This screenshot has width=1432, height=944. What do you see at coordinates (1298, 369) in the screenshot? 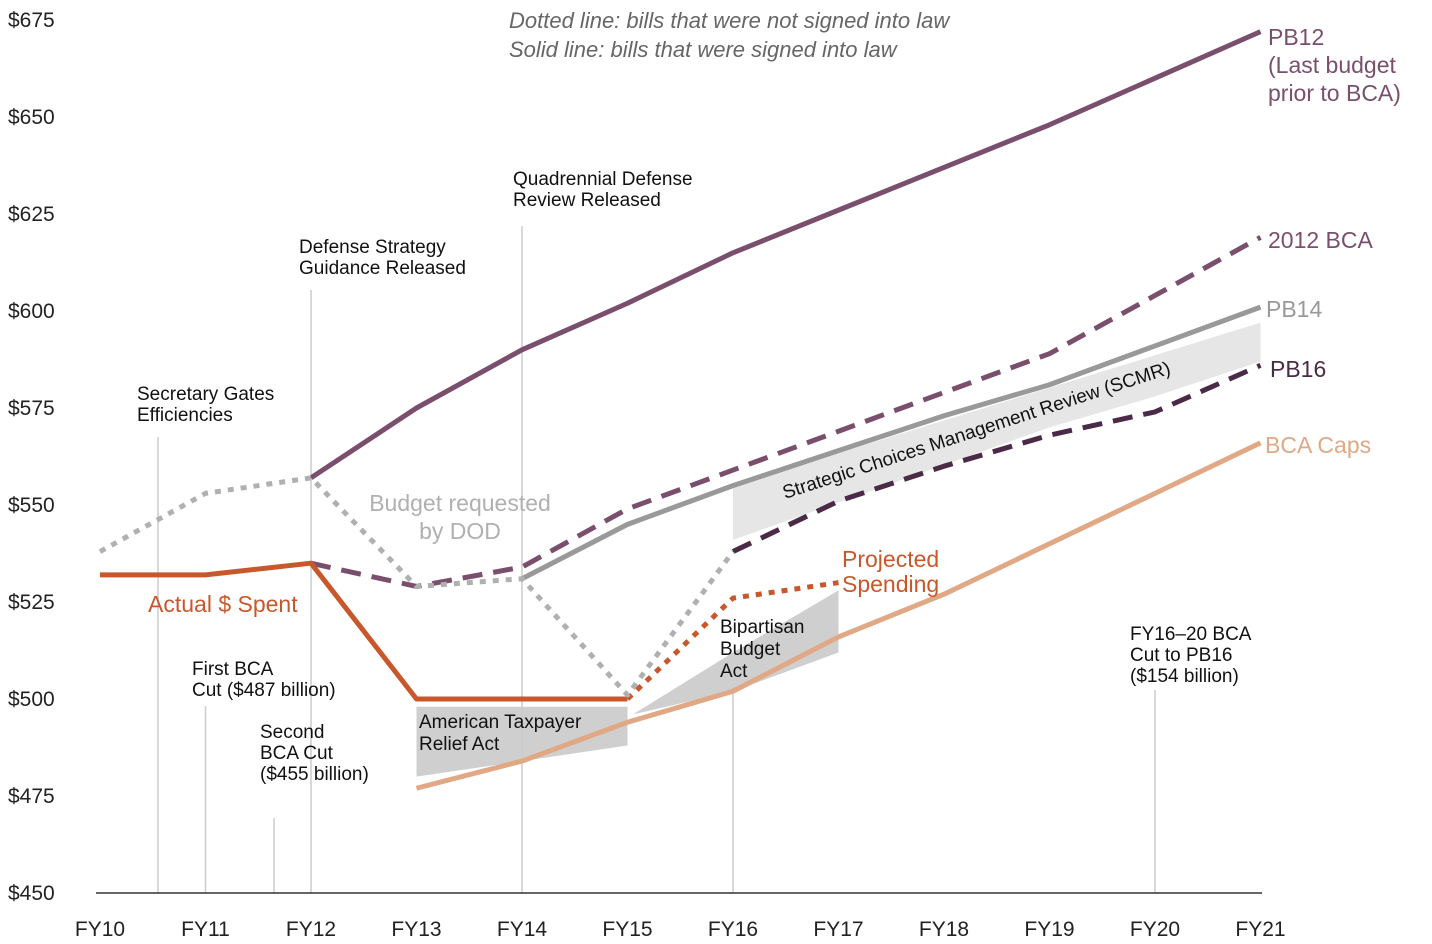
I see `series-label-pb16: PB16` at bounding box center [1298, 369].